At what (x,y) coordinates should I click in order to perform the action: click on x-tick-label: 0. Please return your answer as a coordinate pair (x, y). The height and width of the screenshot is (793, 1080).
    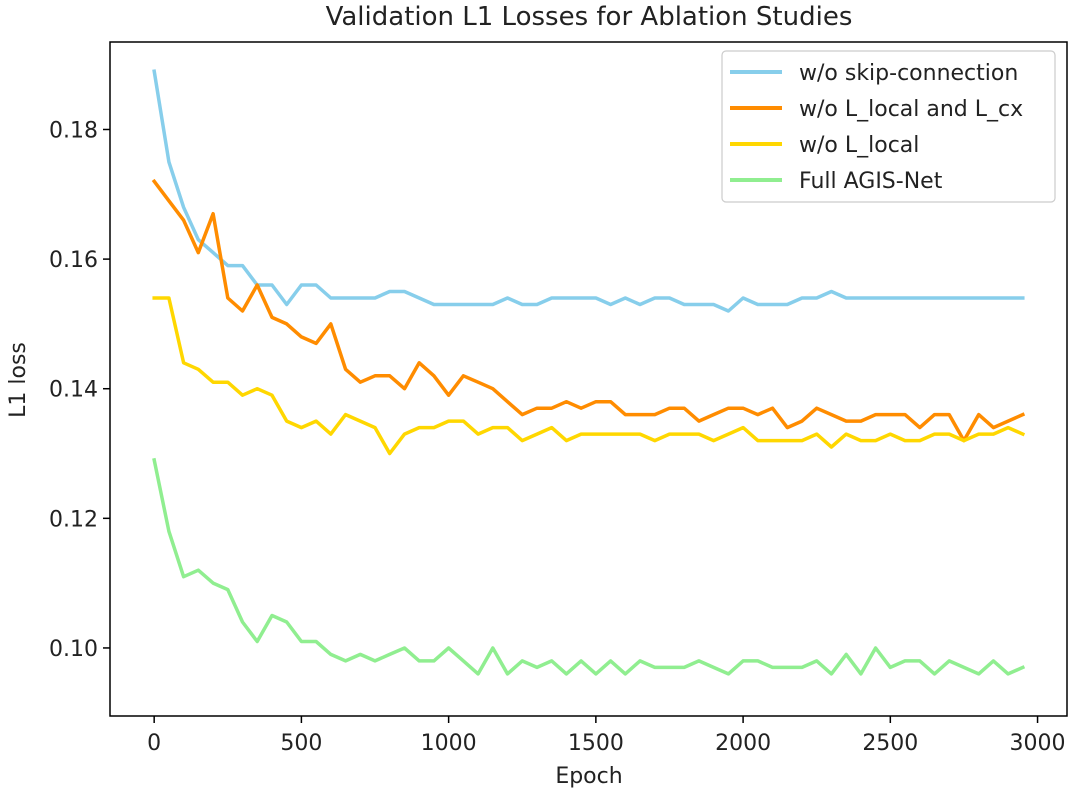
    Looking at the image, I should click on (154, 743).